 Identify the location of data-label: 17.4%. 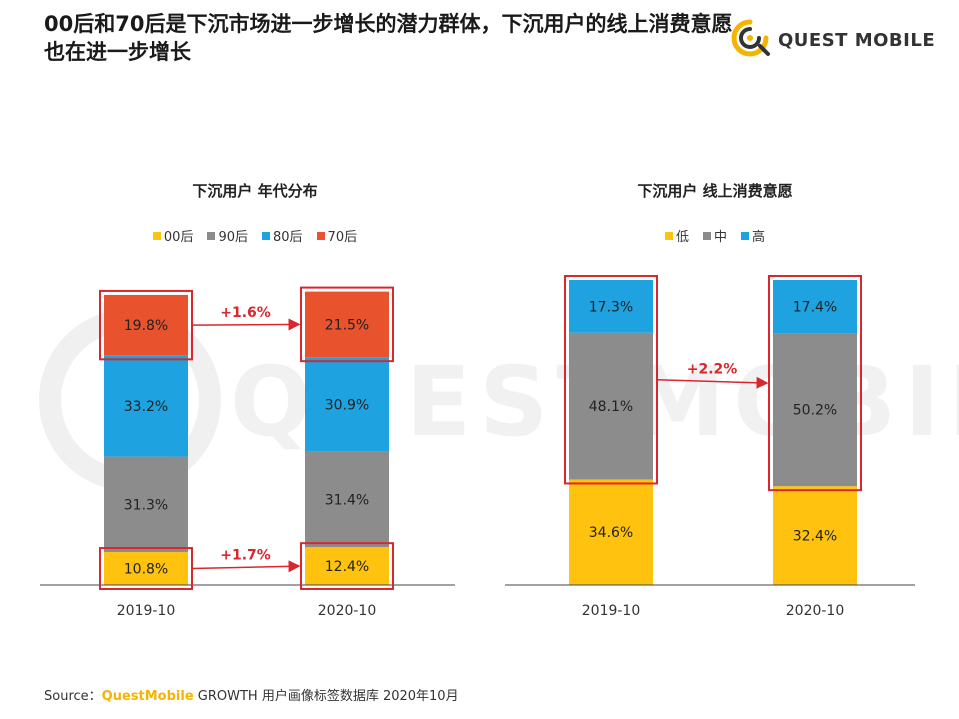
(815, 308).